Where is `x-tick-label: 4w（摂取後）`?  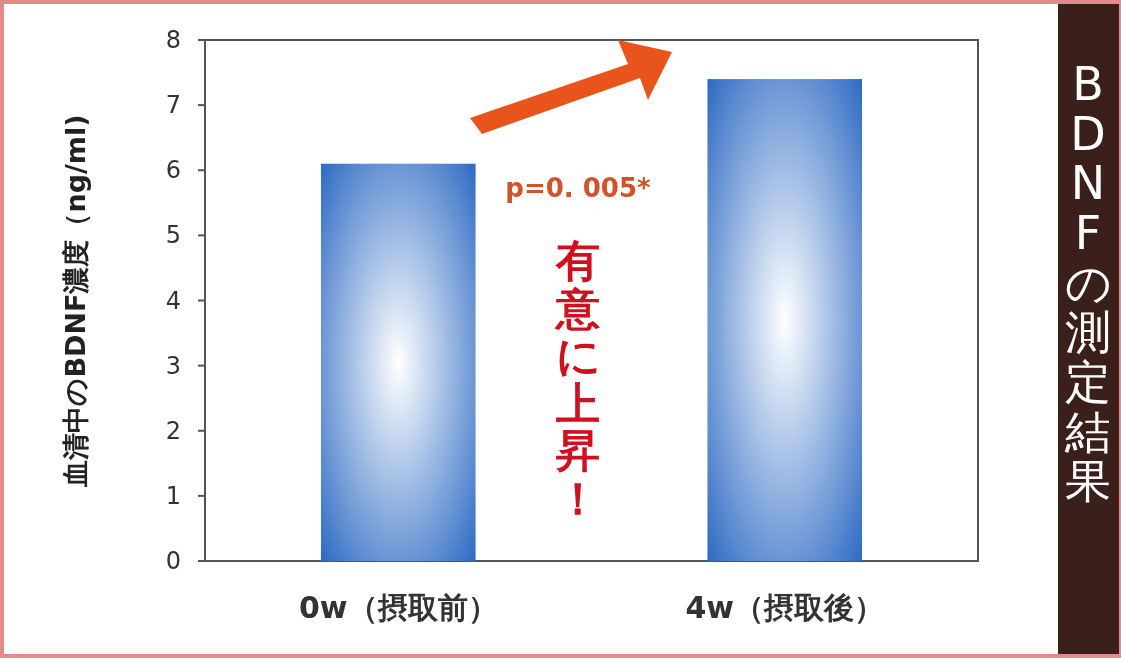 x-tick-label: 4w（摂取後） is located at coordinates (785, 607).